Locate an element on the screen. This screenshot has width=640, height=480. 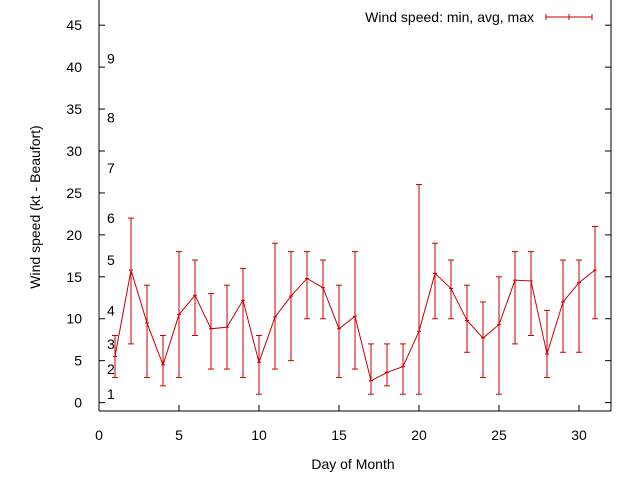
beaufort-label: 8 is located at coordinates (111, 117).